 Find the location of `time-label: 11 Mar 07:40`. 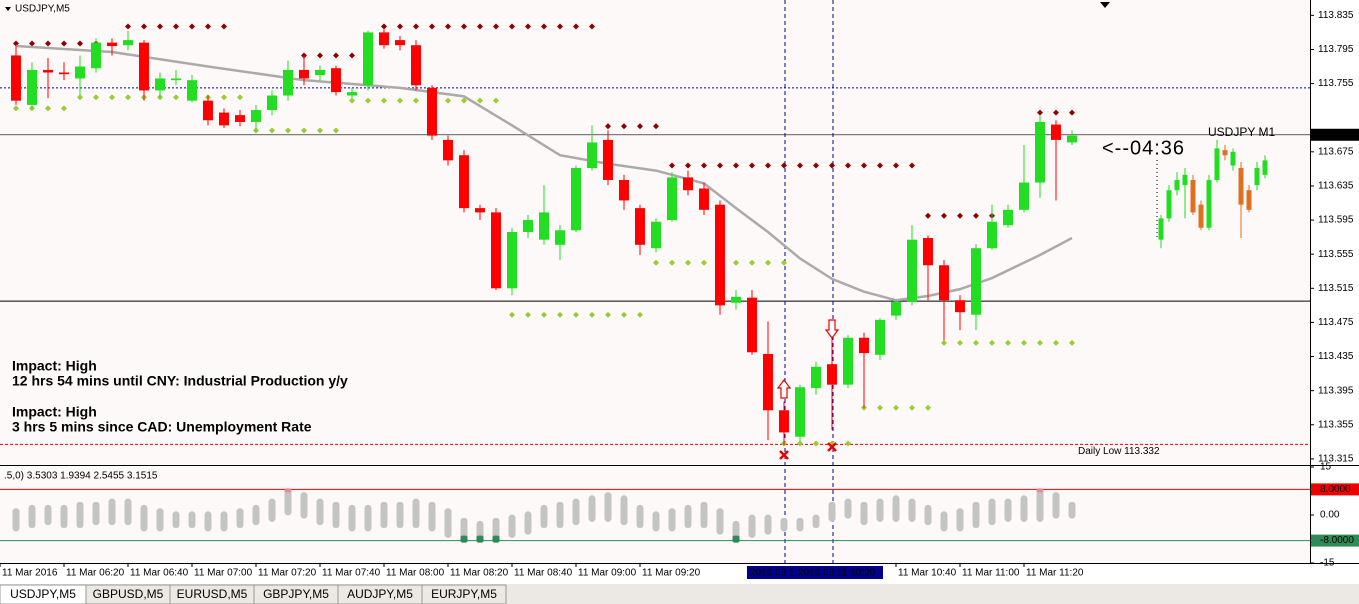

time-label: 11 Mar 07:40 is located at coordinates (351, 573).